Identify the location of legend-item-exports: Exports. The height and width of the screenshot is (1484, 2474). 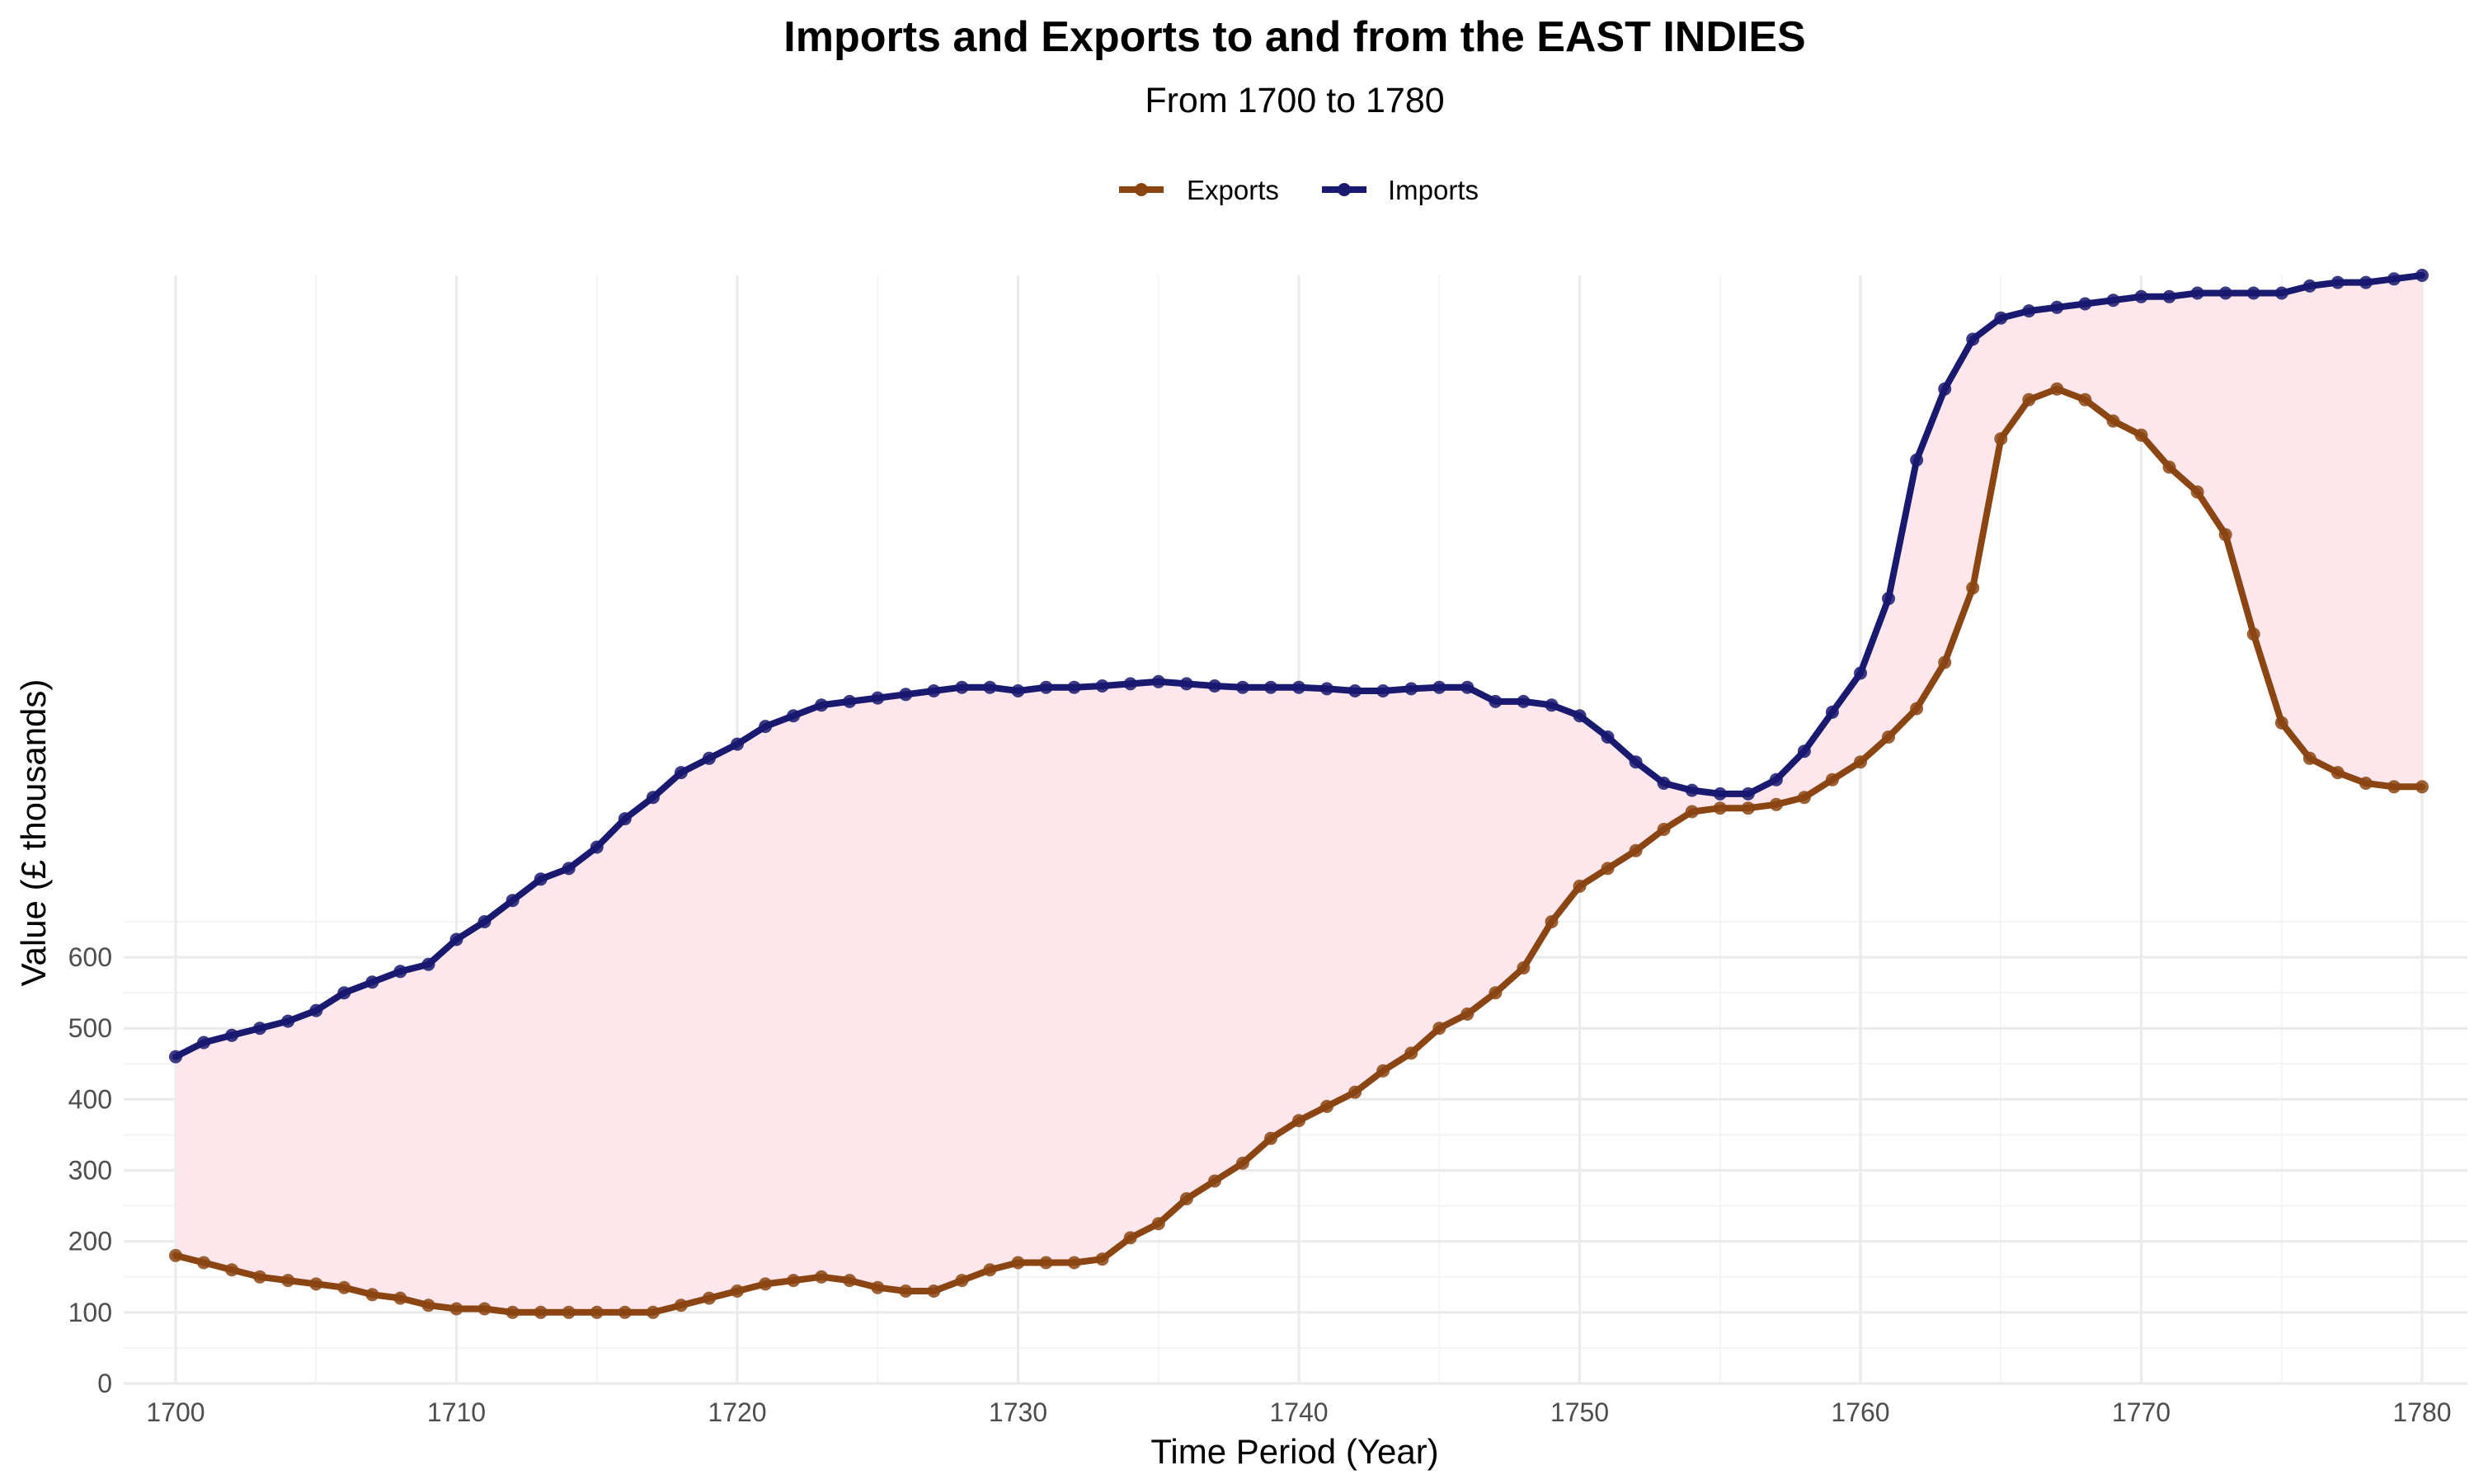
(1199, 190).